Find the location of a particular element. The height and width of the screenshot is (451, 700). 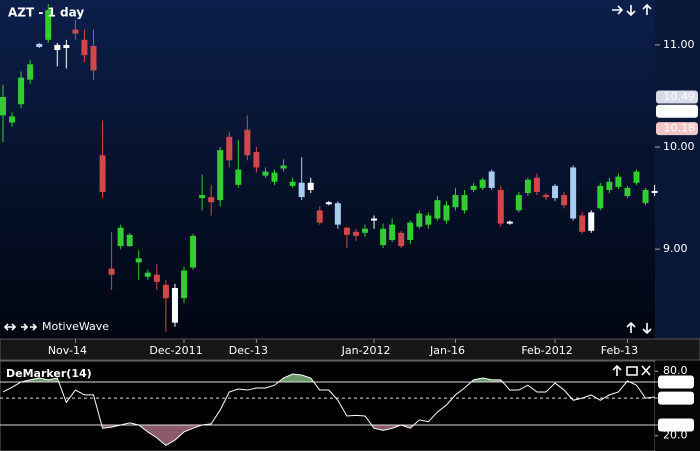

y-tick-label: 10.00 is located at coordinates (679, 146).